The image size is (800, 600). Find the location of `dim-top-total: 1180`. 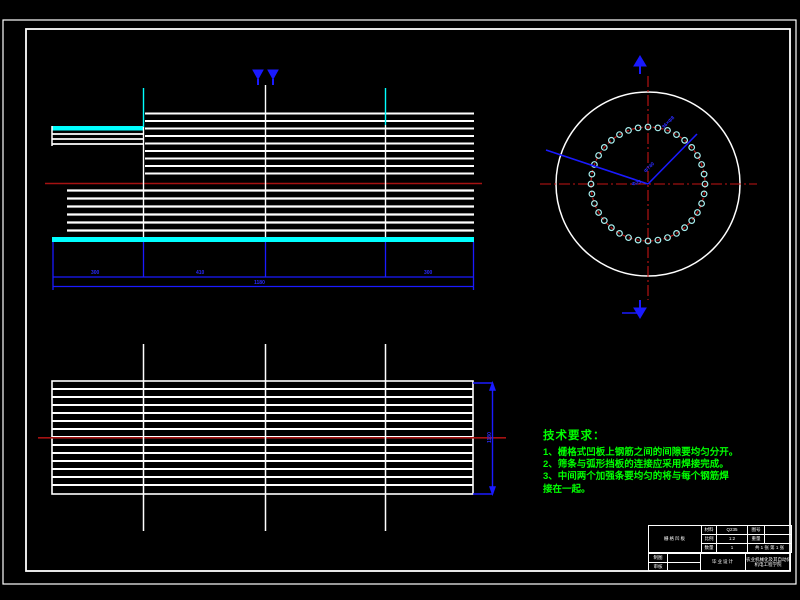

dim-top-total: 1180 is located at coordinates (259, 283).